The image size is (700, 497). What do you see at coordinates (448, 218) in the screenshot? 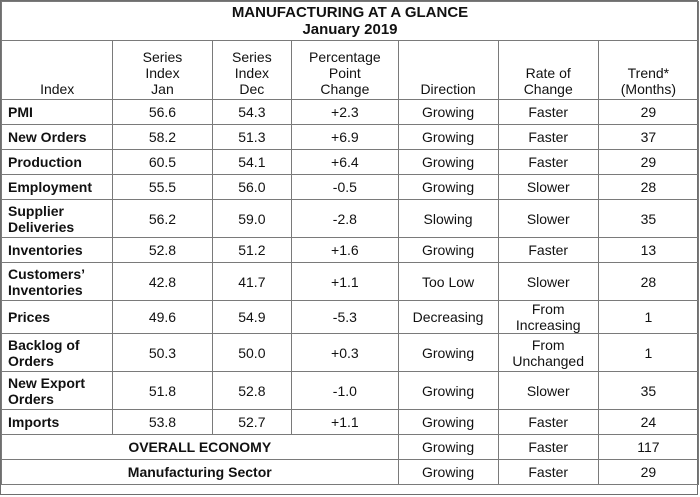
I see `direction-cell: Slowing` at bounding box center [448, 218].